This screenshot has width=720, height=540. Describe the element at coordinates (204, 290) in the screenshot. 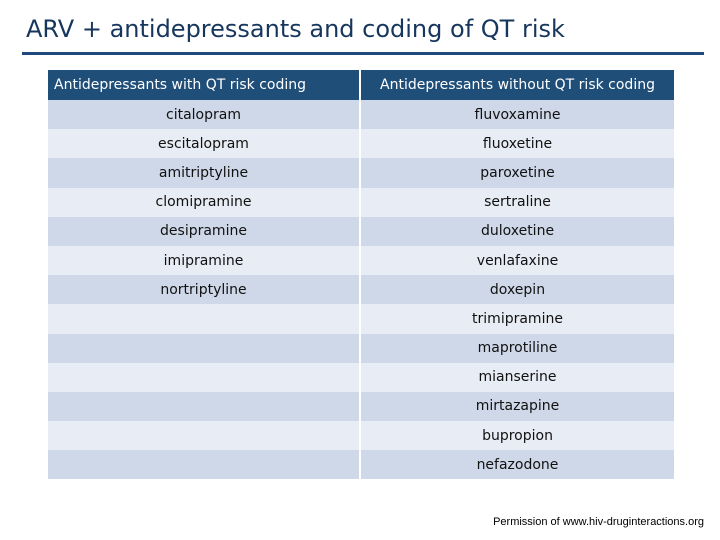

I see `with-qt-risk-cell: nortriptyline` at that location.